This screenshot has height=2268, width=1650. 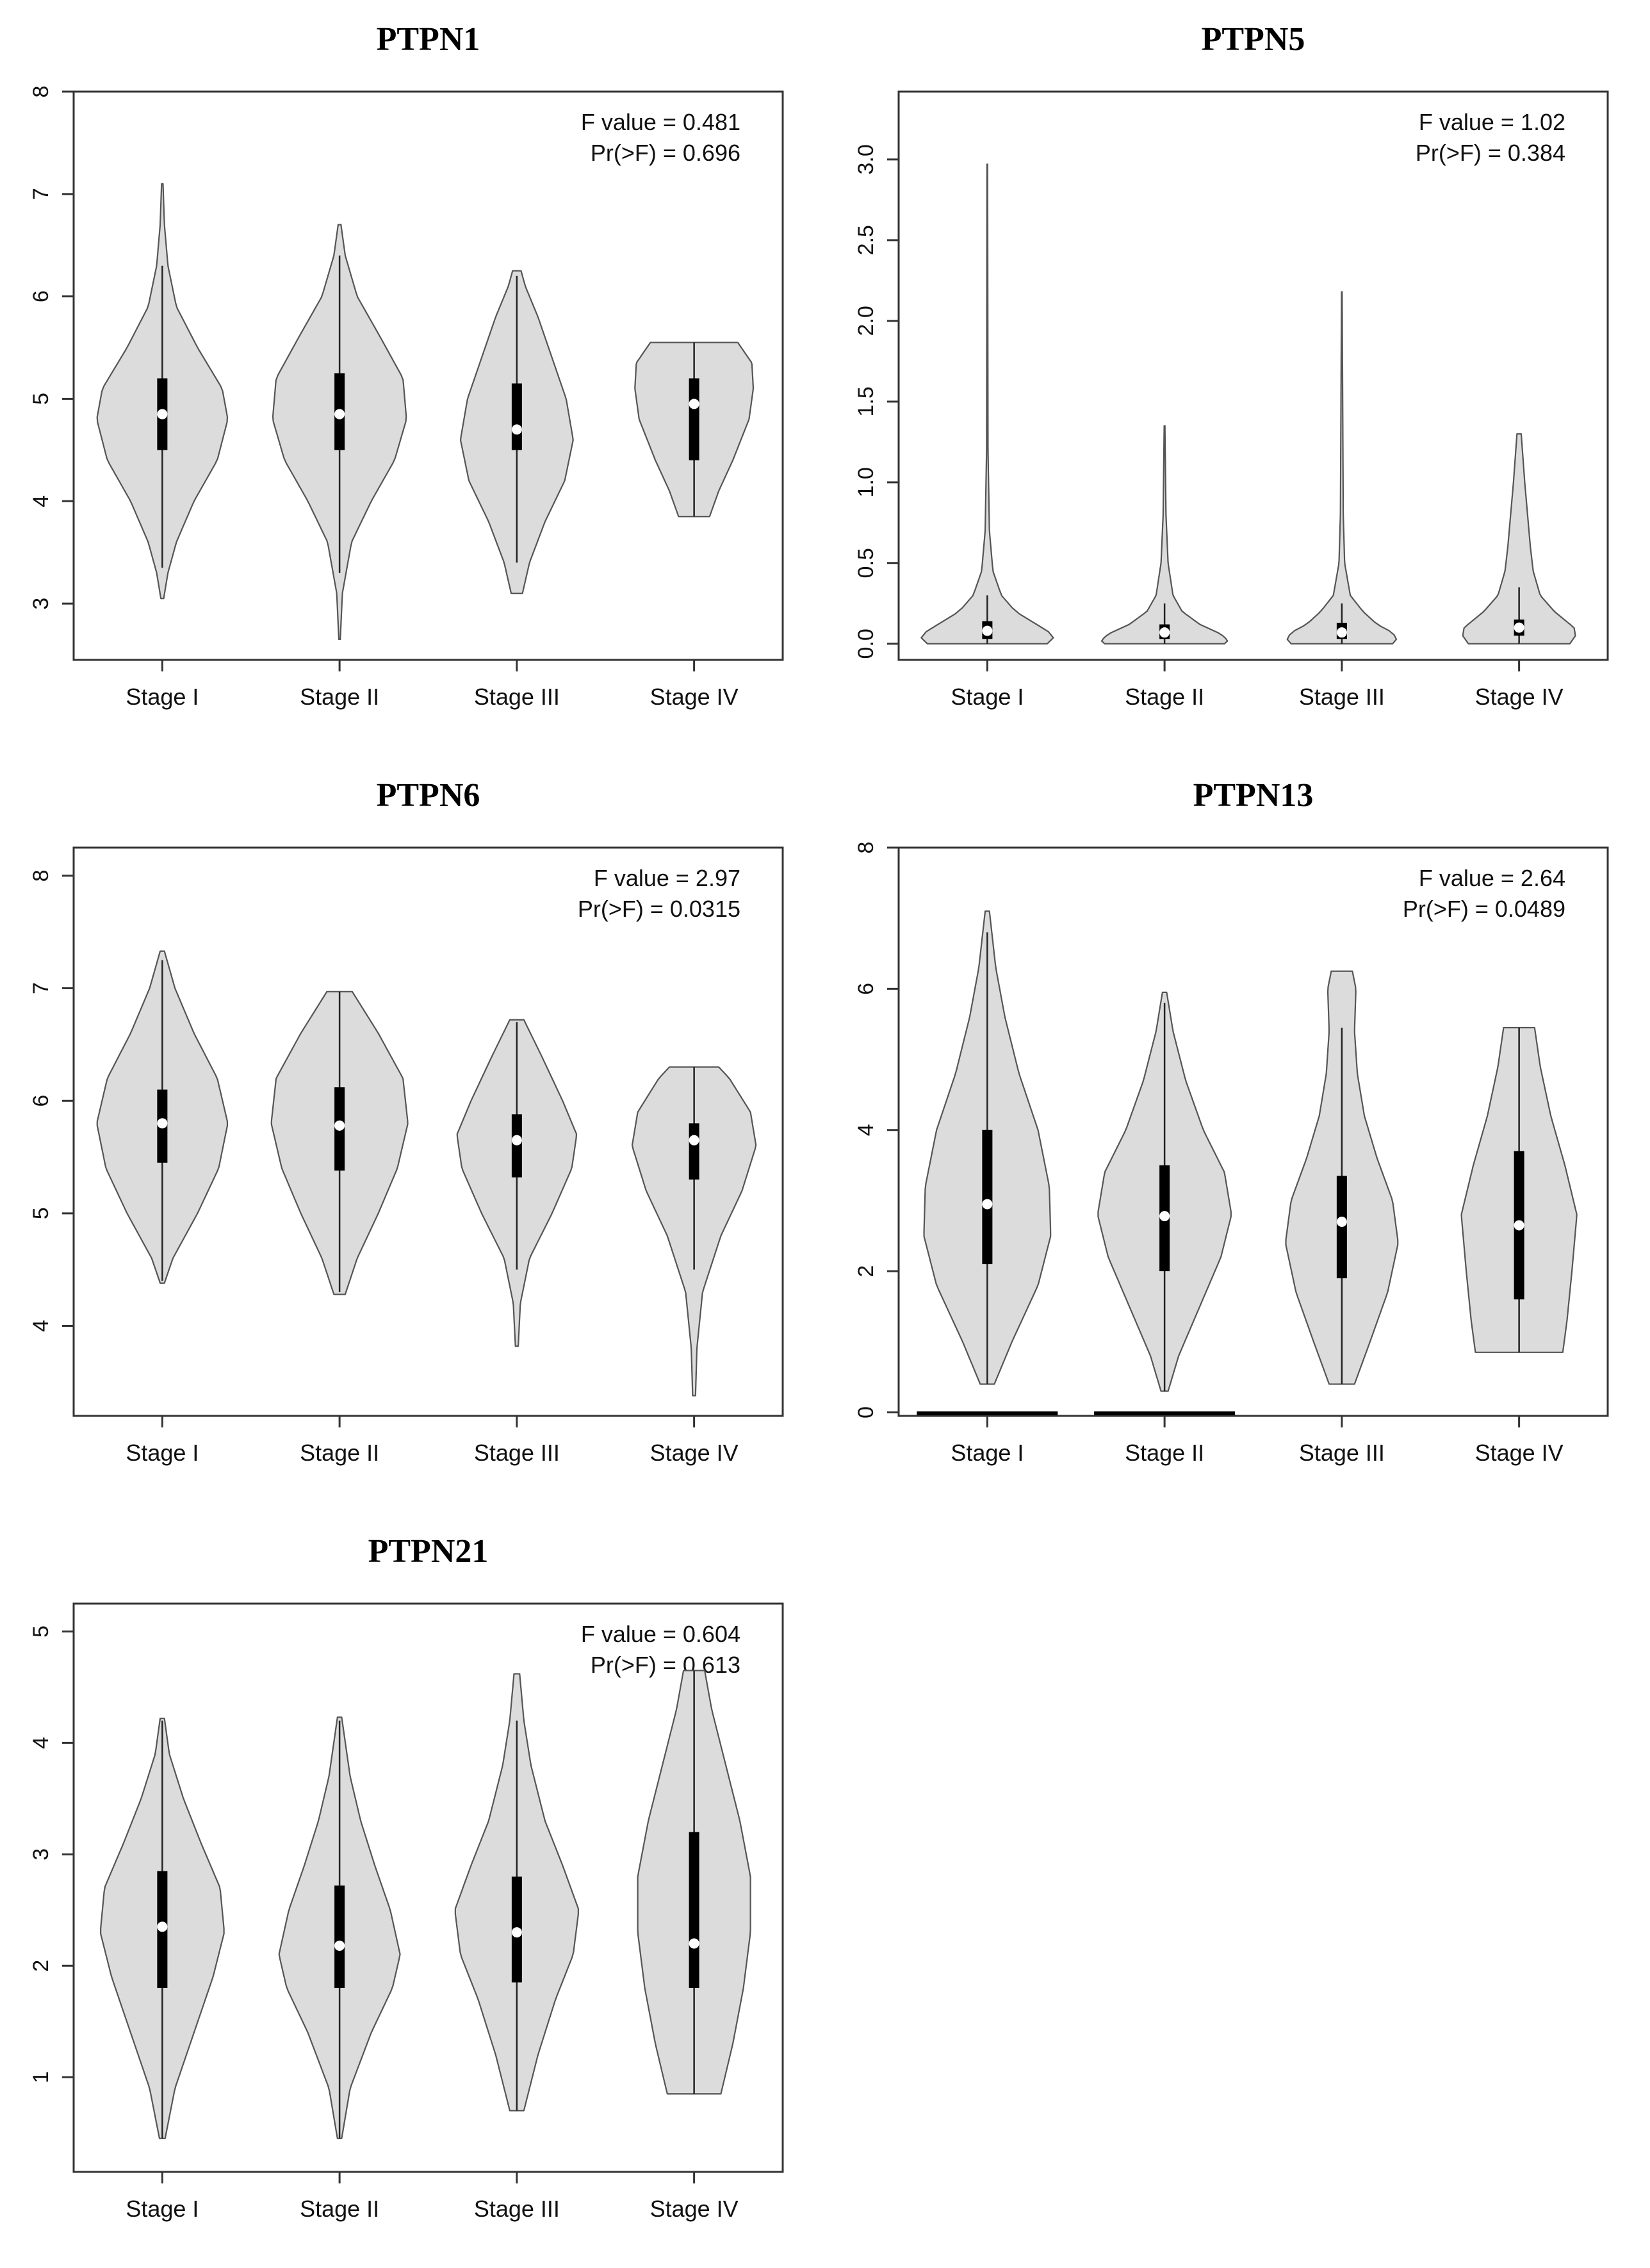 What do you see at coordinates (1490, 153) in the screenshot?
I see `pr-f-label: Pr(>F) = 0.384` at bounding box center [1490, 153].